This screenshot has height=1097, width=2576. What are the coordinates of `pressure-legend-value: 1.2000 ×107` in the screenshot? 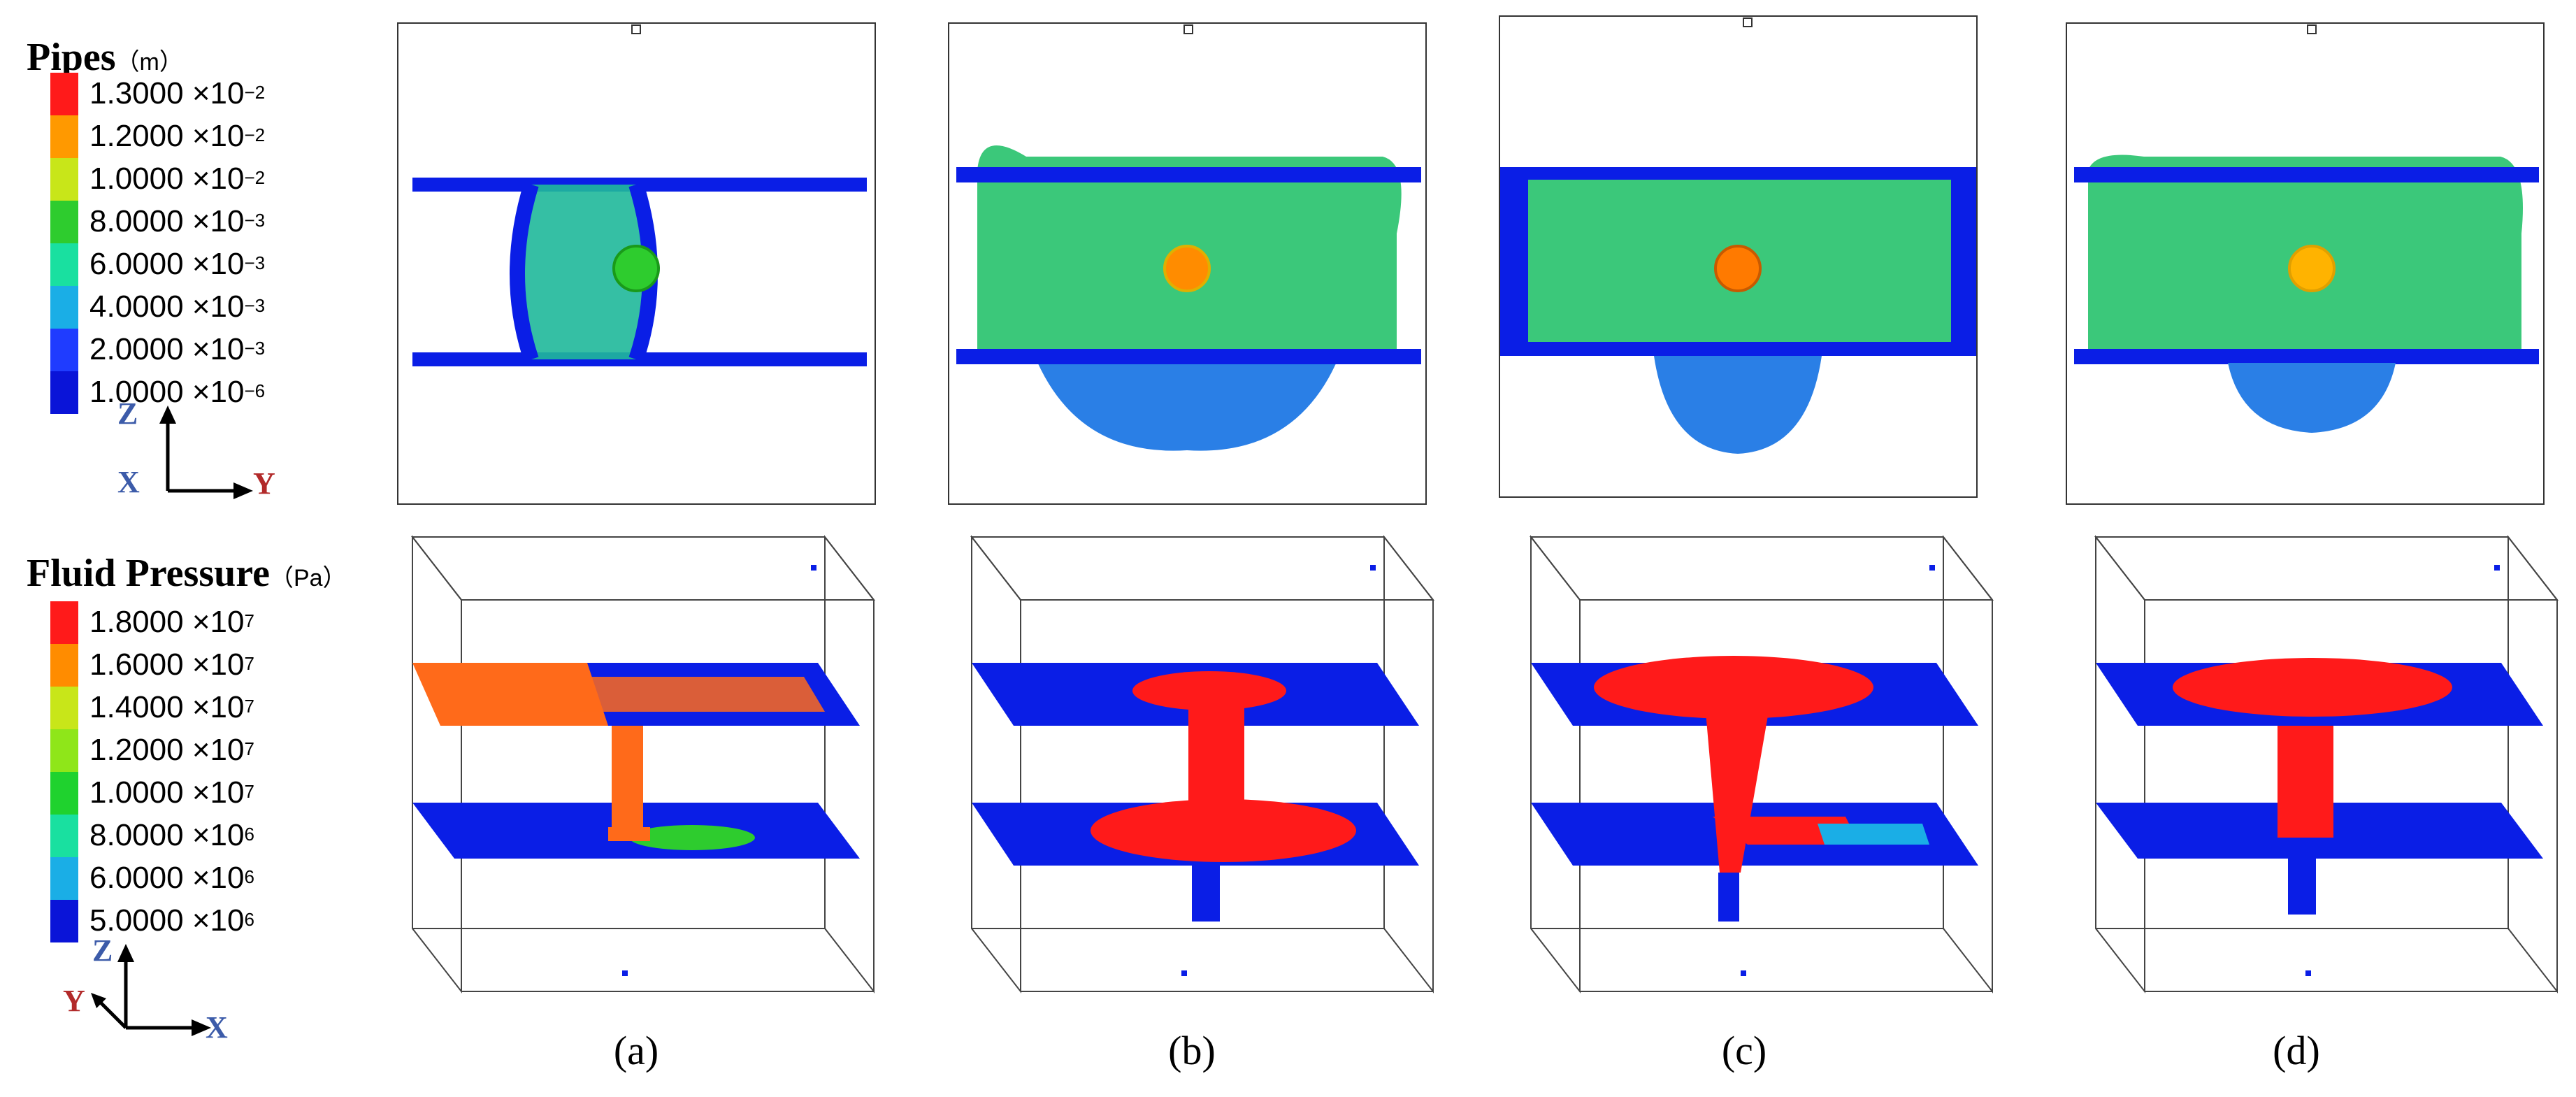 It's located at (171, 750).